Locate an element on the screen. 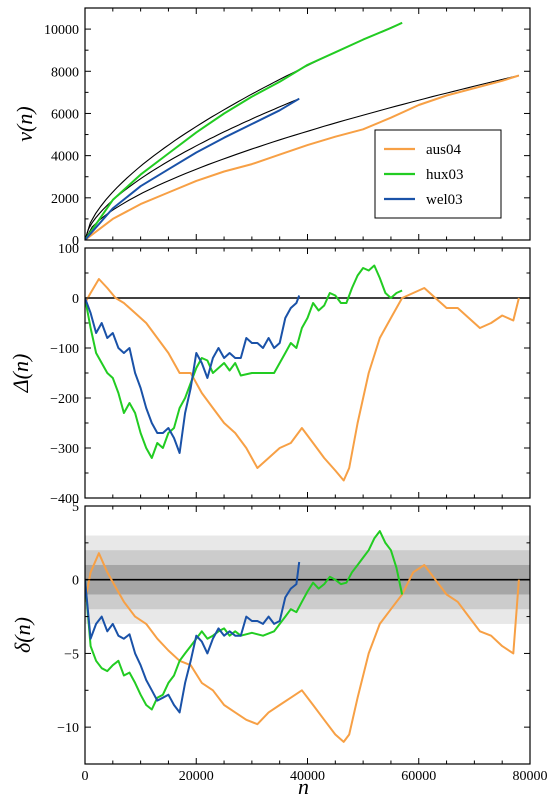 This screenshot has width=550, height=800. y-tick-label: 4000 is located at coordinates (65, 157).